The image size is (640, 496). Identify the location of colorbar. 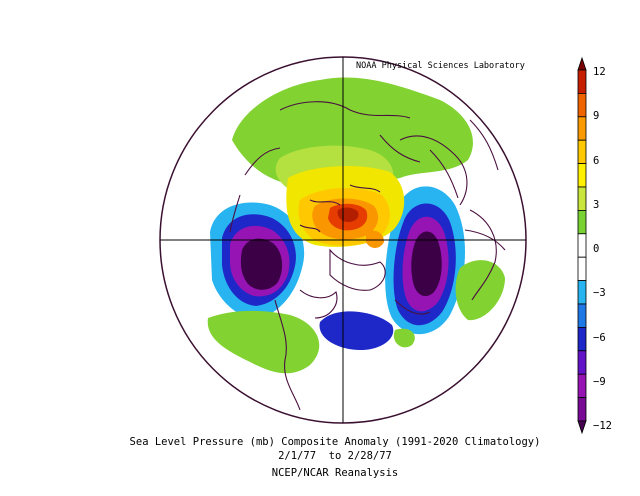
(582, 245).